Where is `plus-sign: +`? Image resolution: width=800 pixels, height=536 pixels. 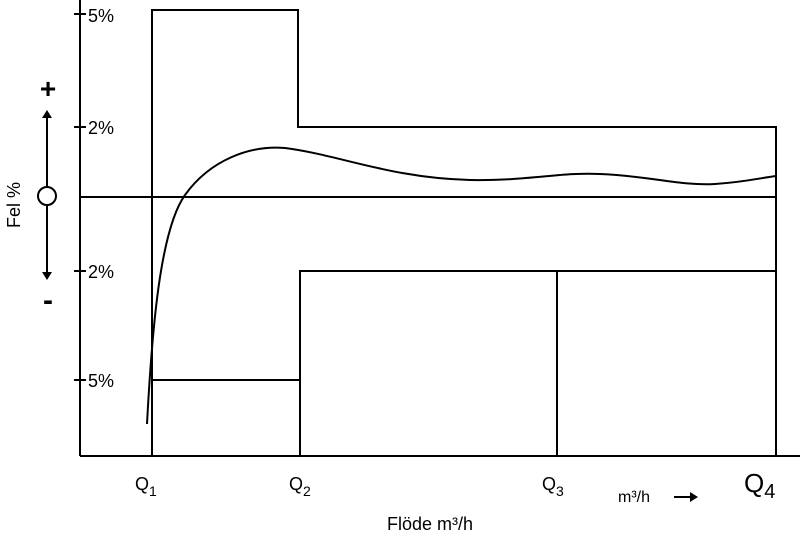
plus-sign: + is located at coordinates (48, 88).